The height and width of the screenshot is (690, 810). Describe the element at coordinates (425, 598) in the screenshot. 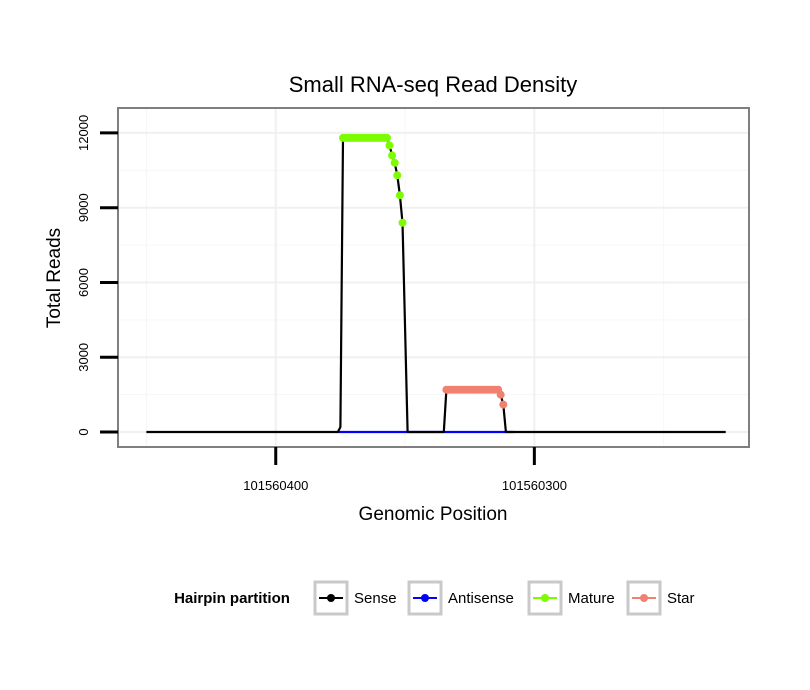

I see `legend-point-antisense` at that location.